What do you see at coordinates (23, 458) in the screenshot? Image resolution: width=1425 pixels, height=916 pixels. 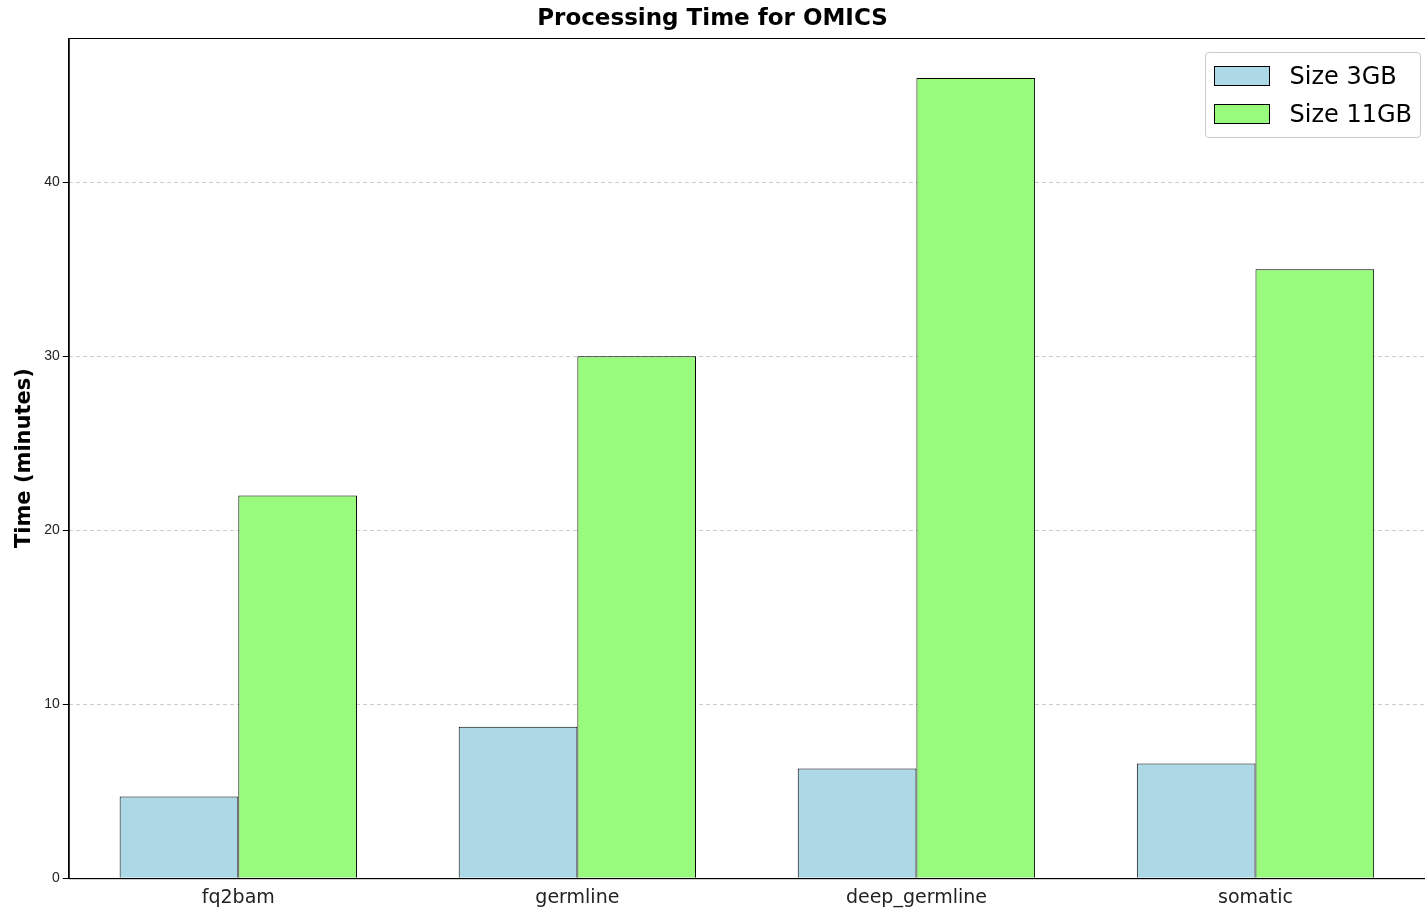 I see `y-axis-title: Time (minutes)` at bounding box center [23, 458].